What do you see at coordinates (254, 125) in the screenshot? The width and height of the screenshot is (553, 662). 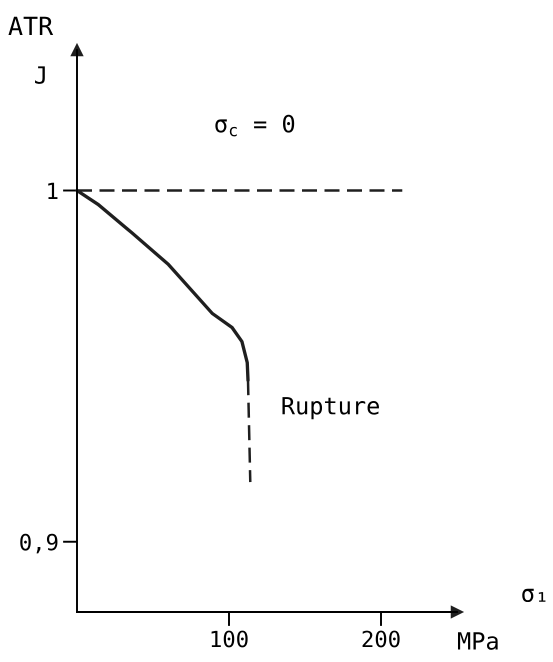 I see `annotation: σ$_{c}$ = 0` at bounding box center [254, 125].